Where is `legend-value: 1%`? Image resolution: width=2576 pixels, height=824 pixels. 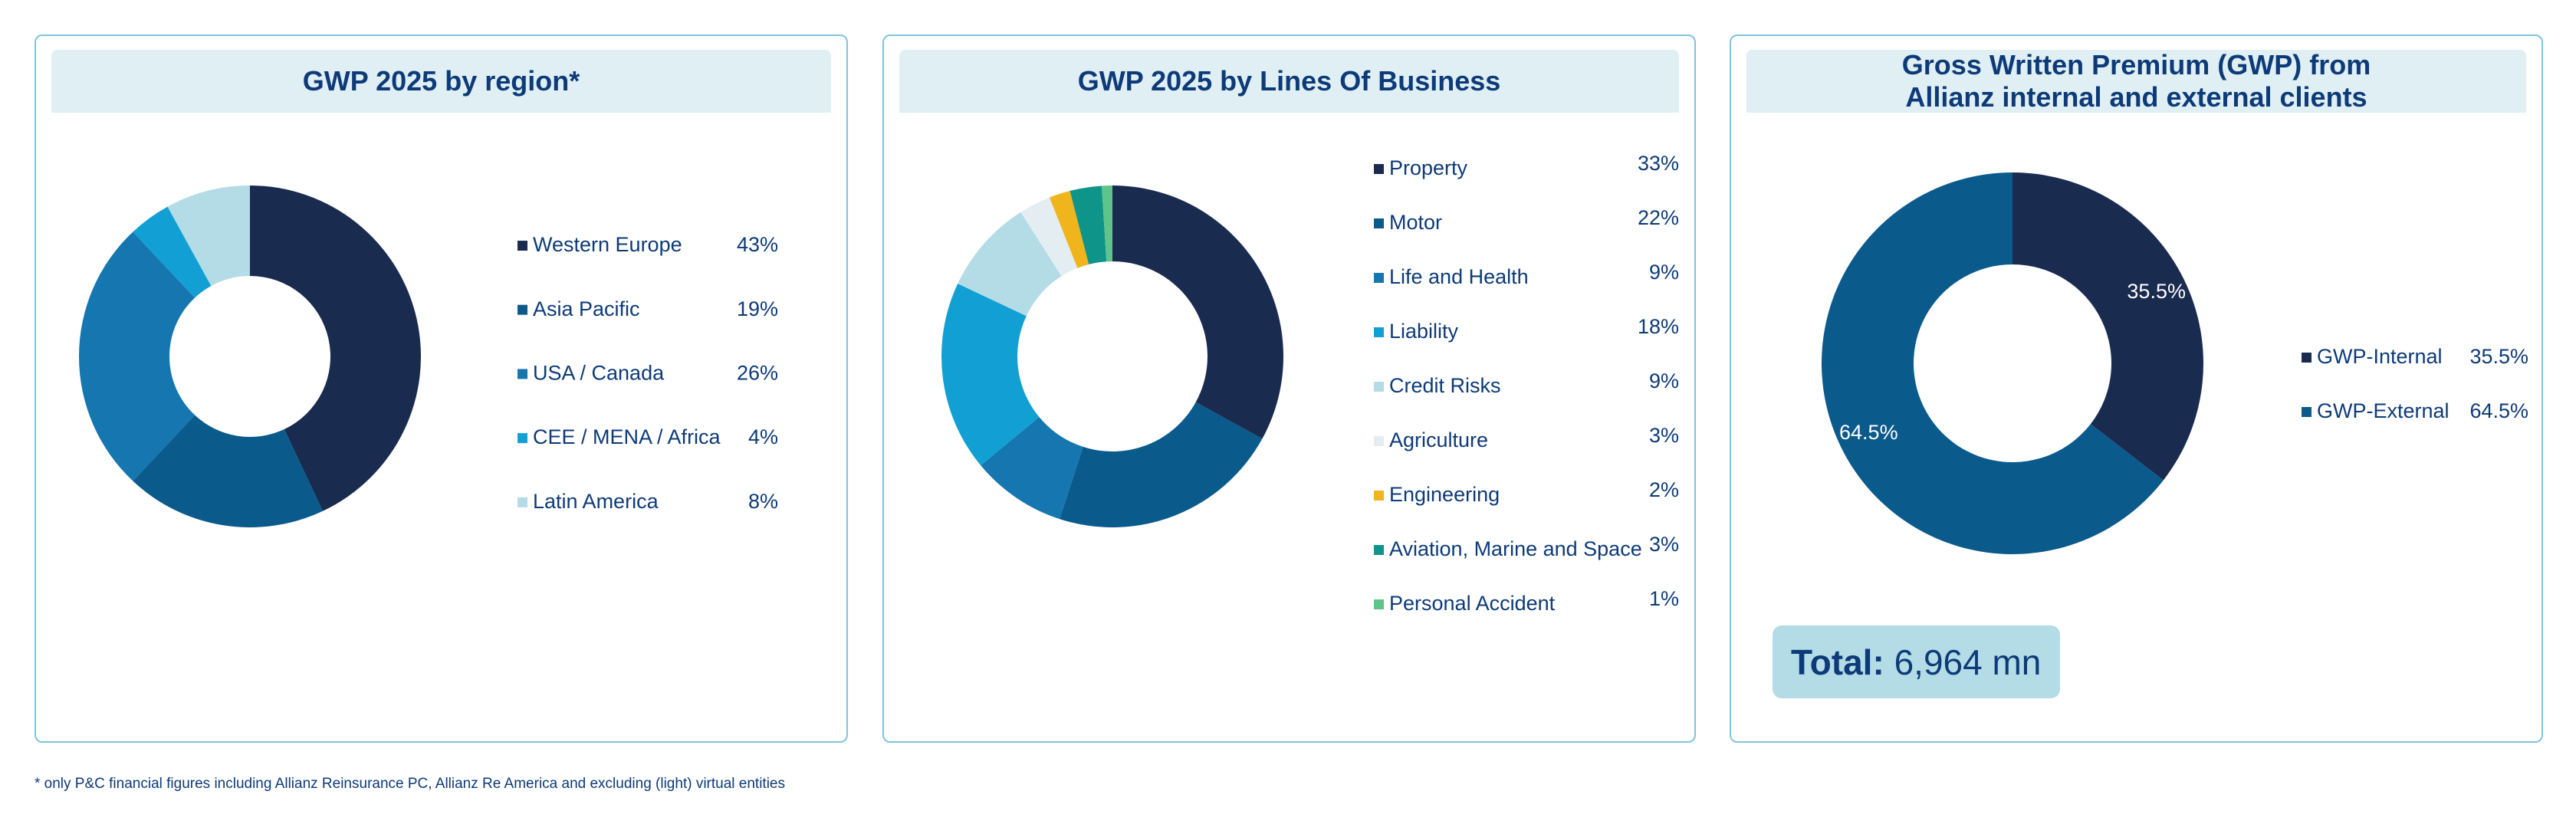
legend-value: 1% is located at coordinates (1664, 598).